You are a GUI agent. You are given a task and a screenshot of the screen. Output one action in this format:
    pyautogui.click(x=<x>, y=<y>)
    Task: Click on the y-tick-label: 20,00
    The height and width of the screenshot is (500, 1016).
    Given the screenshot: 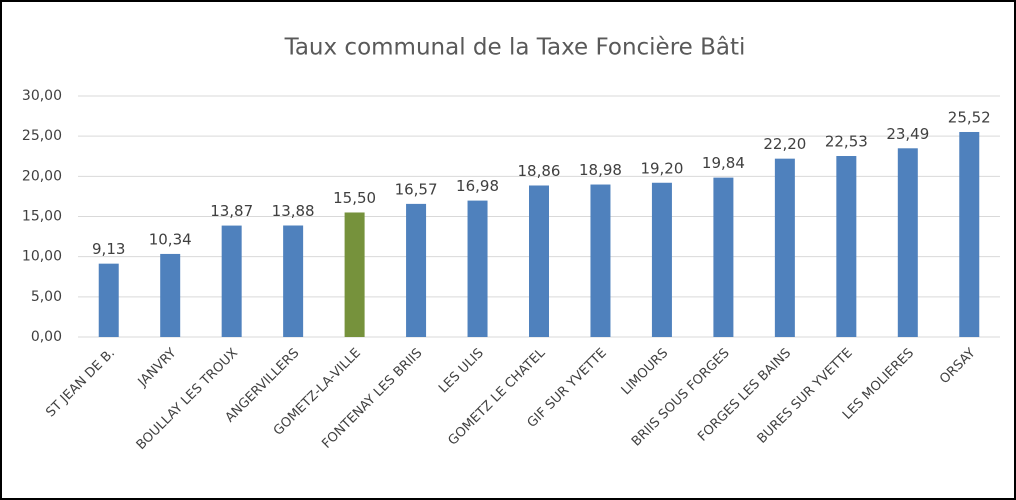 What is the action you would take?
    pyautogui.click(x=42, y=176)
    